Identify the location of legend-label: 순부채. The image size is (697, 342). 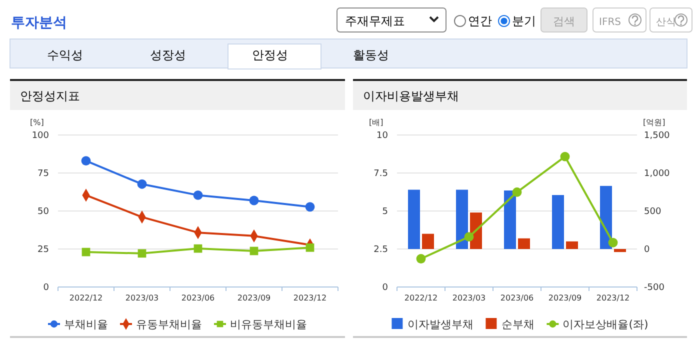
(518, 324).